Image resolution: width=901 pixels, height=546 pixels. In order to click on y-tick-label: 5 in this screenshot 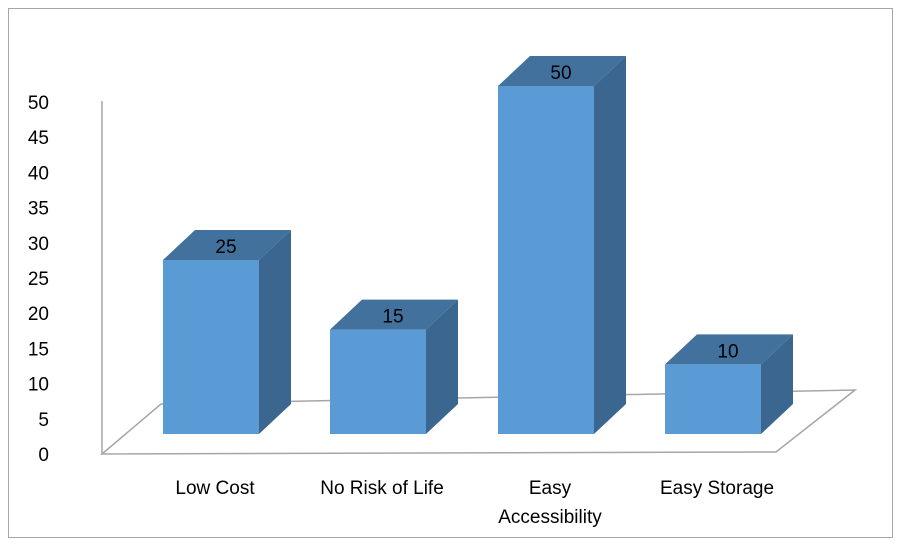, I will do `click(43, 420)`.